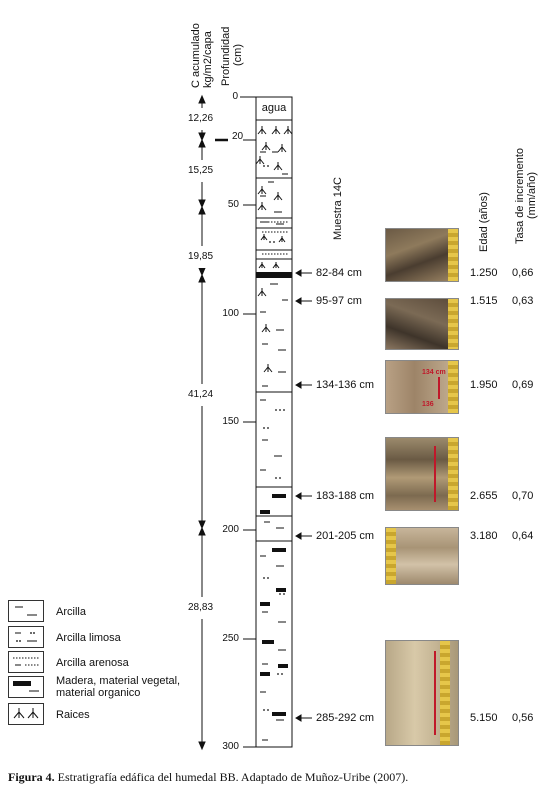 The image size is (550, 793). I want to click on sample-rate: 0,64, so click(523, 536).